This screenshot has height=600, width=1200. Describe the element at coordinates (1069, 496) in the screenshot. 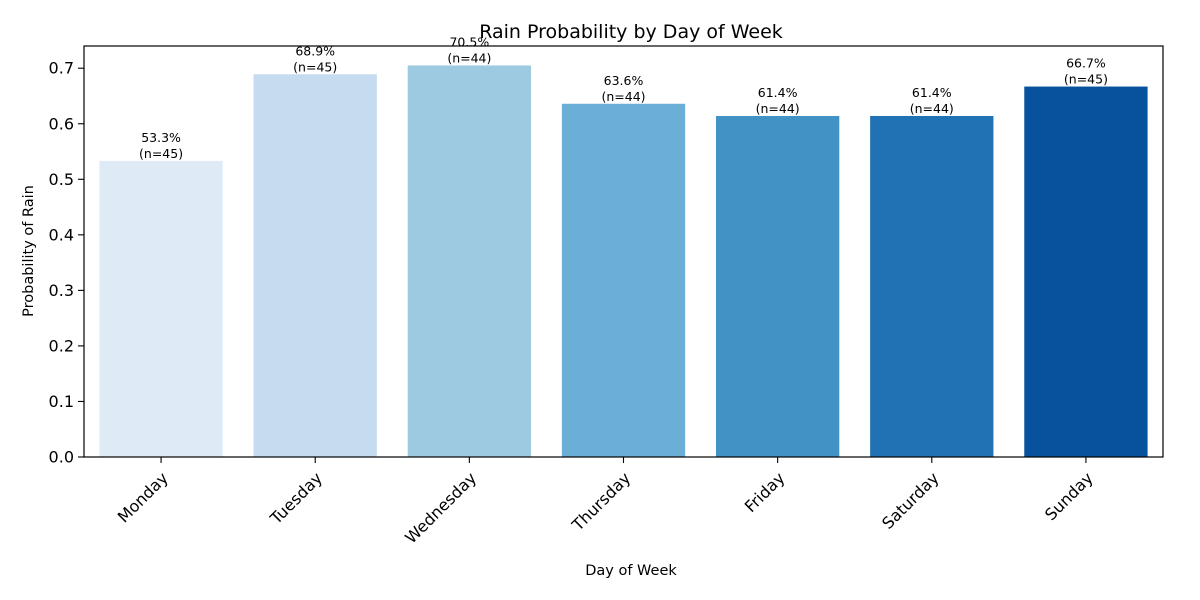

I see `x-tick-label-sunday: Sunday` at that location.